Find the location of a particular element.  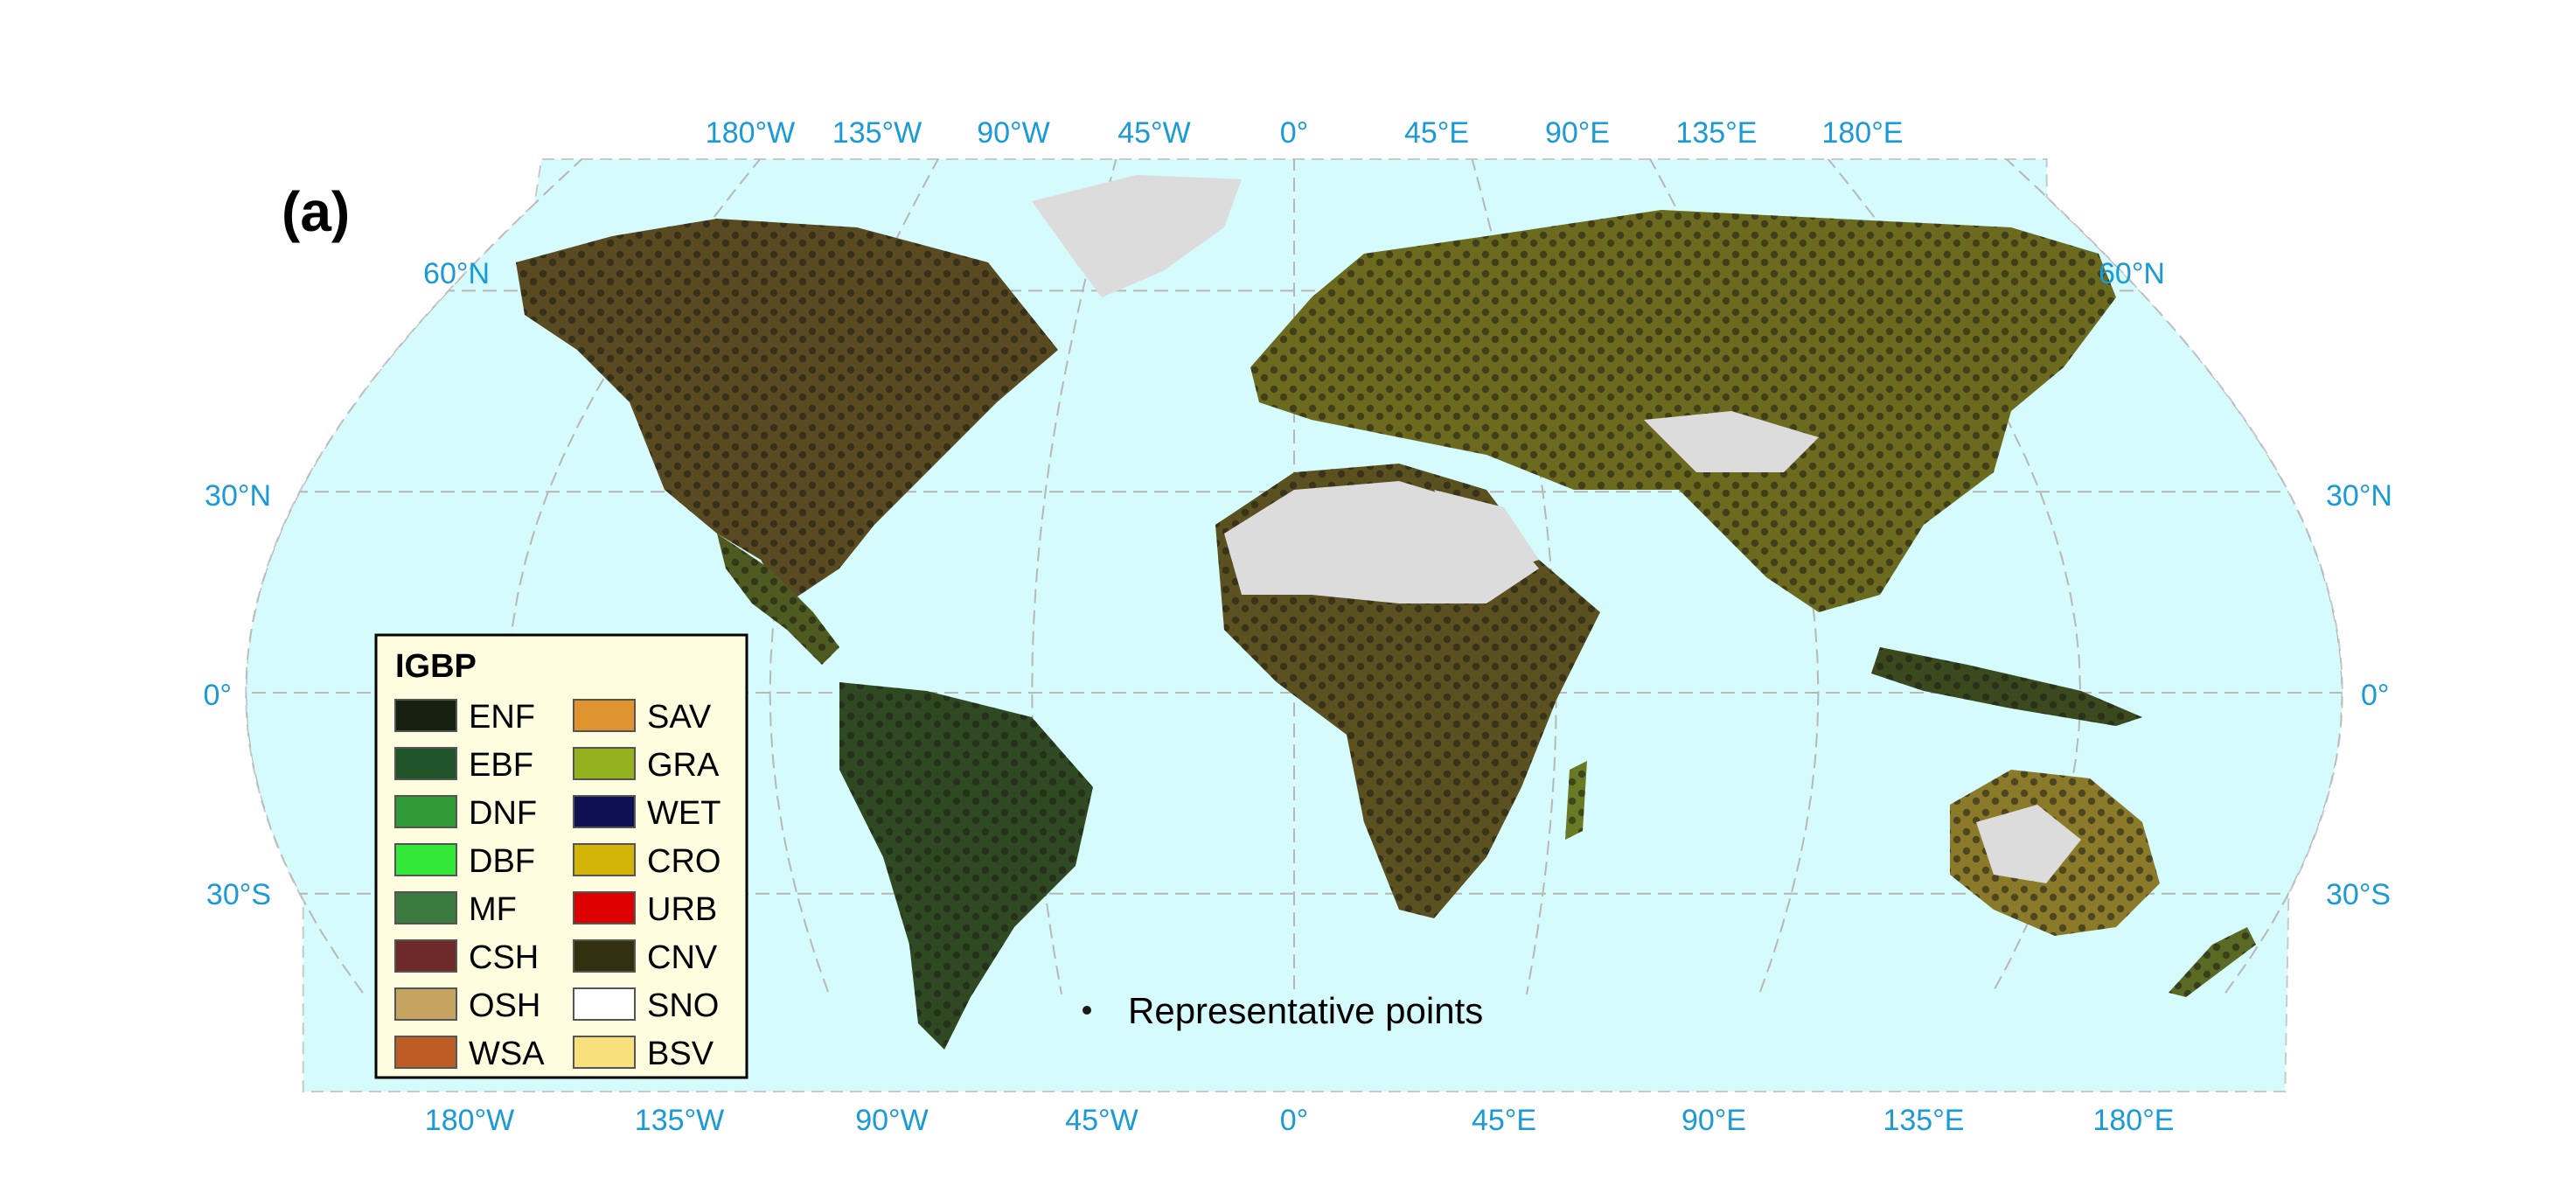

new-zealand-points is located at coordinates (2212, 962).